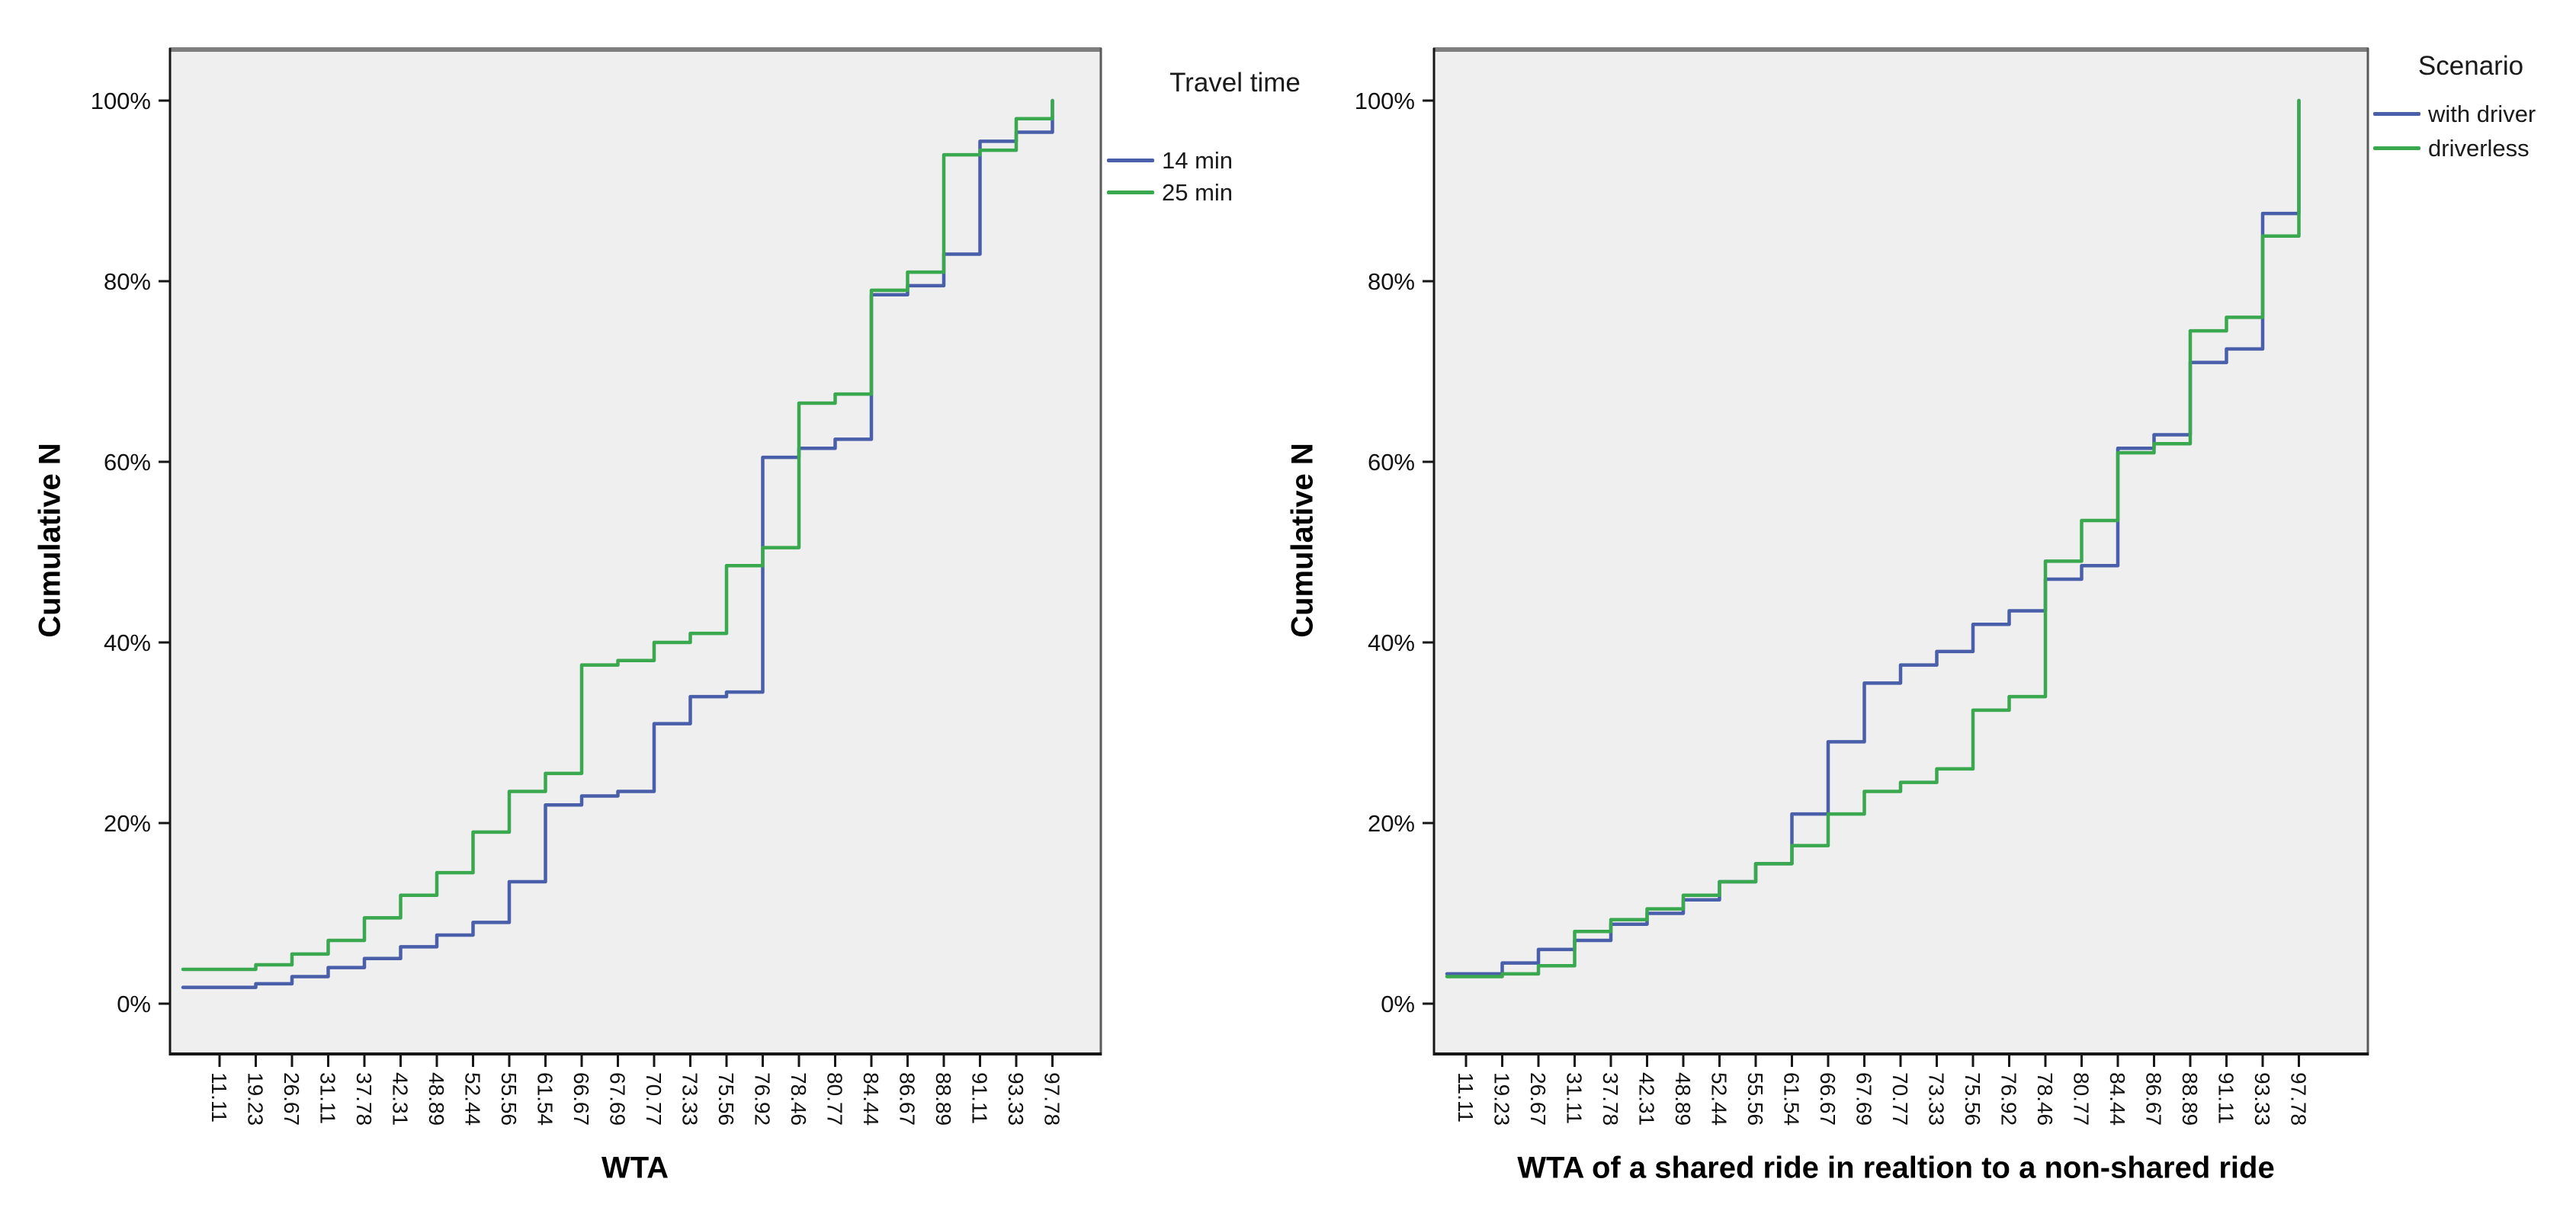 This screenshot has width=2576, height=1214. I want to click on x-axis-title-left: WTA, so click(635, 1168).